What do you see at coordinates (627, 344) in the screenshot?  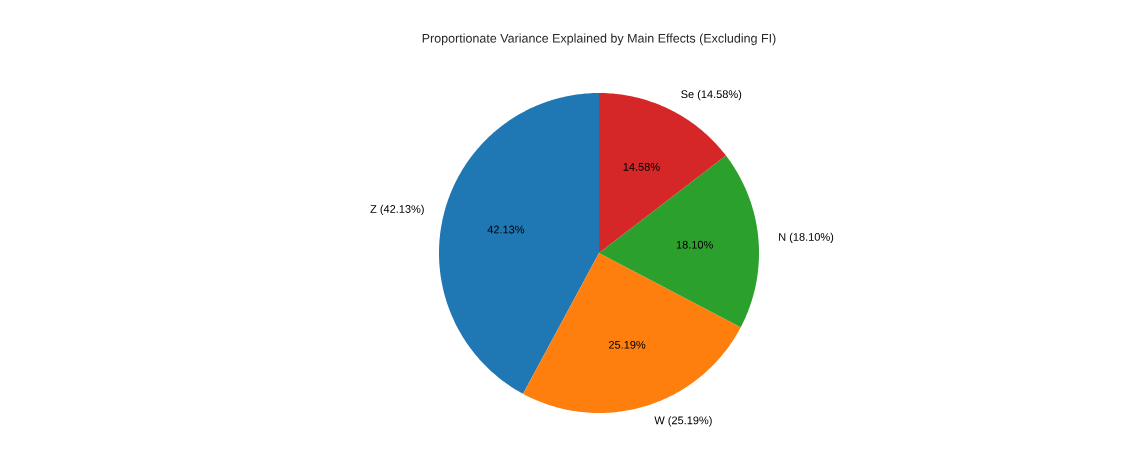 I see `data-label: 25.19%` at bounding box center [627, 344].